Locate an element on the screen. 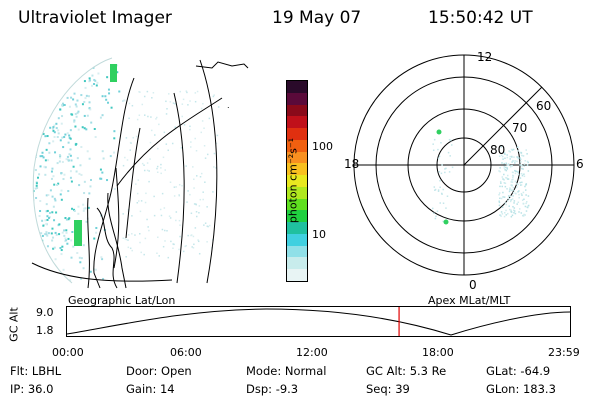 The width and height of the screenshot is (600, 400). colorbar-unit-label: photon cm⁻²s⁻¹ is located at coordinates (293, 180).